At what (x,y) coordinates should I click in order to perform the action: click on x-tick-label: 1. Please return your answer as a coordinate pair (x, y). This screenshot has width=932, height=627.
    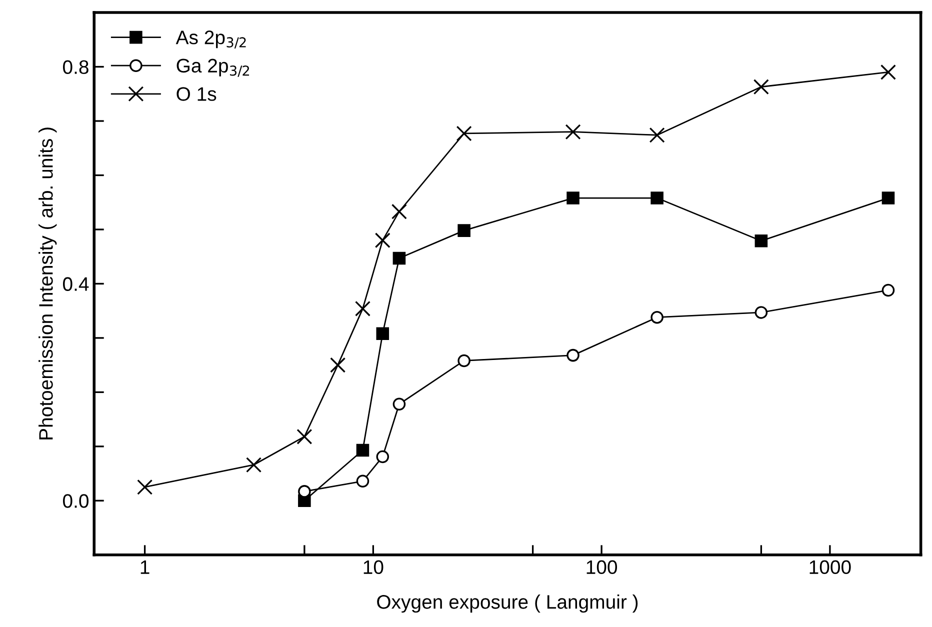
    Looking at the image, I should click on (145, 567).